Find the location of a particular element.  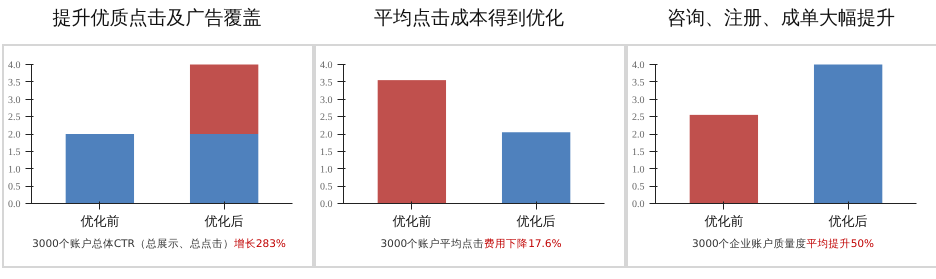

chart-title: 咨询、注册、成单大幅提升 is located at coordinates (781, 18).